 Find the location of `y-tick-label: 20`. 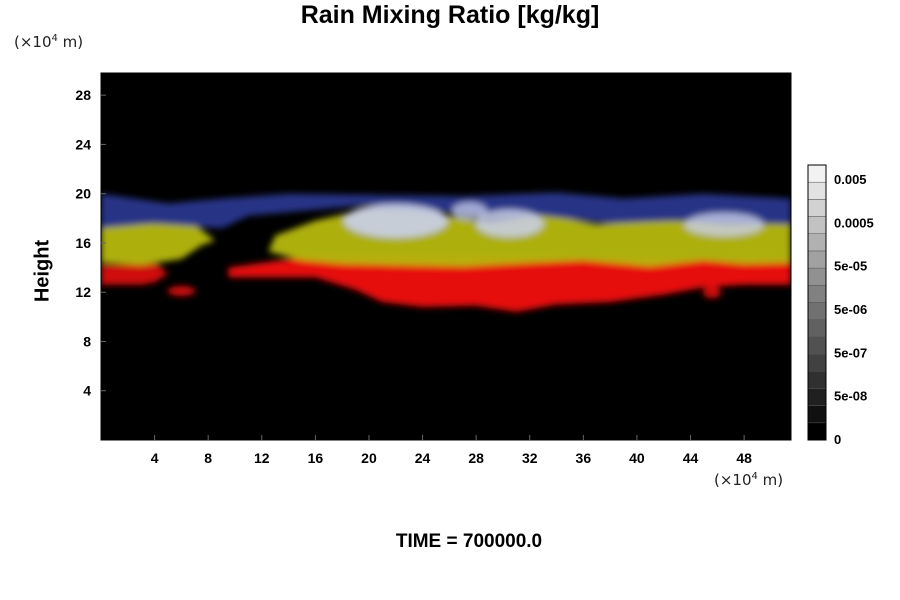

y-tick-label: 20 is located at coordinates (83, 194).